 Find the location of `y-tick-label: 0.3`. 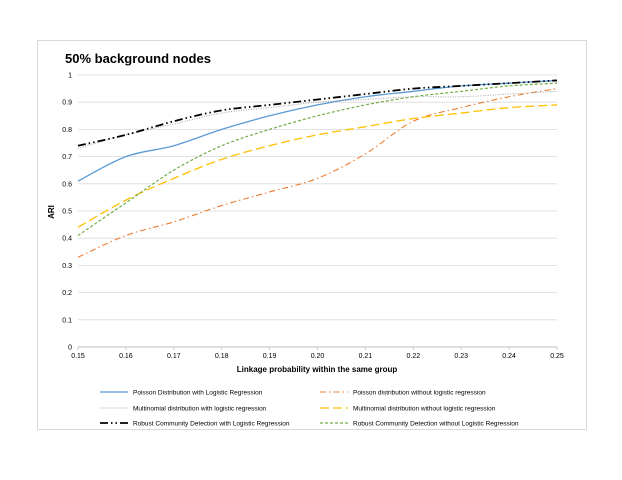

y-tick-label: 0.3 is located at coordinates (67, 266).